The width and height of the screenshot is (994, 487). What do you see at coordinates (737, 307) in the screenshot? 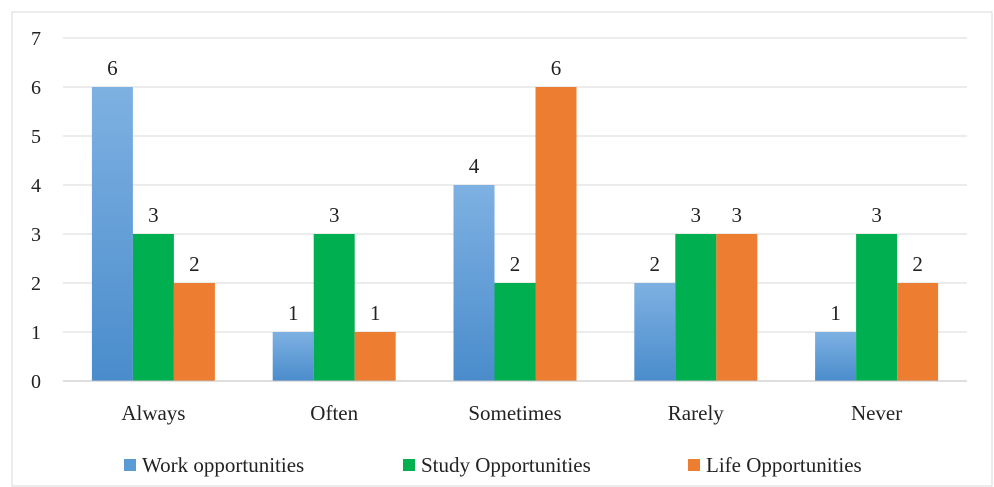
I see `bar-life-opportunities-rarely` at bounding box center [737, 307].